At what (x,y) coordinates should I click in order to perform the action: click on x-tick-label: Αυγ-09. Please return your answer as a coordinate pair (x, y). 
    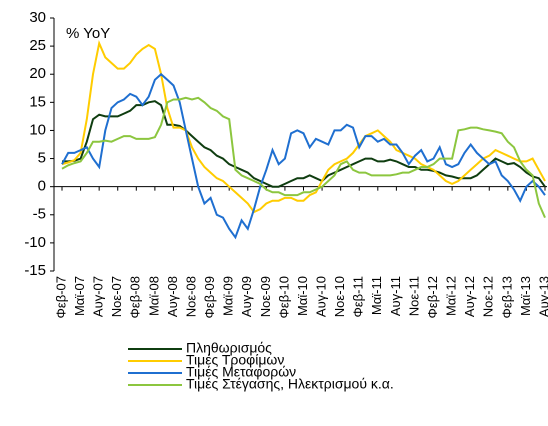
    Looking at the image, I should click on (246, 296).